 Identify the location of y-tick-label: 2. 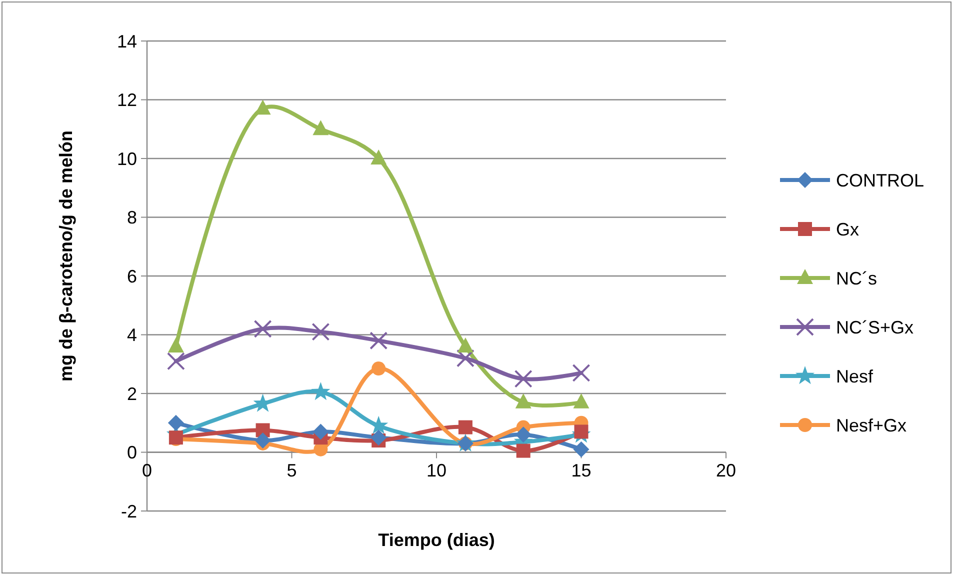
(131, 394).